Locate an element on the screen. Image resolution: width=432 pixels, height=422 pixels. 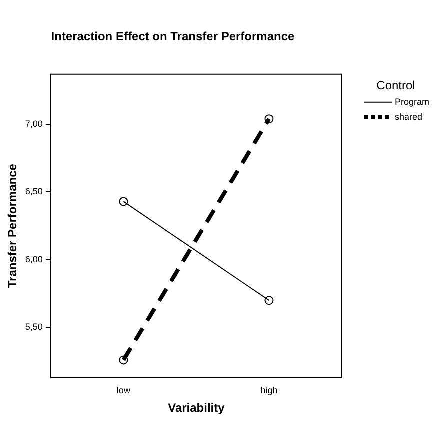
legend-label: shared is located at coordinates (409, 117).